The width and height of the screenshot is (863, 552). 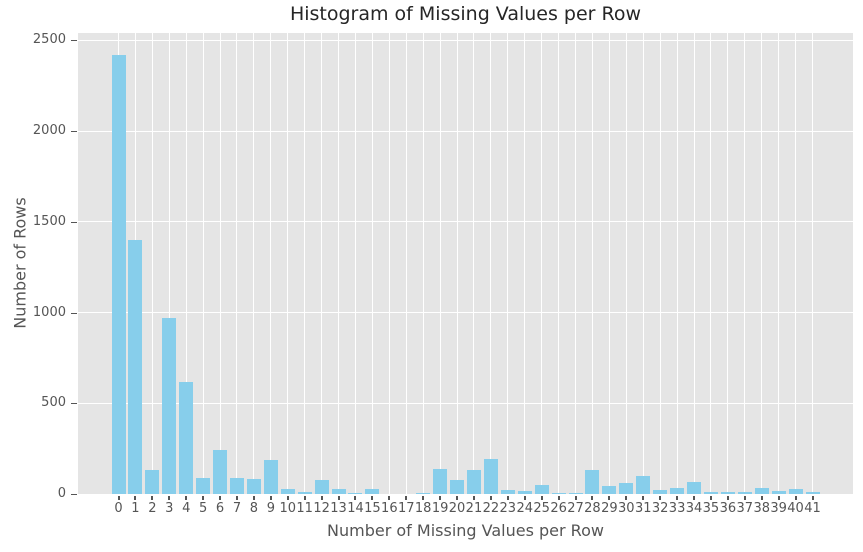 What do you see at coordinates (237, 508) in the screenshot?
I see `x-tick-label: 7` at bounding box center [237, 508].